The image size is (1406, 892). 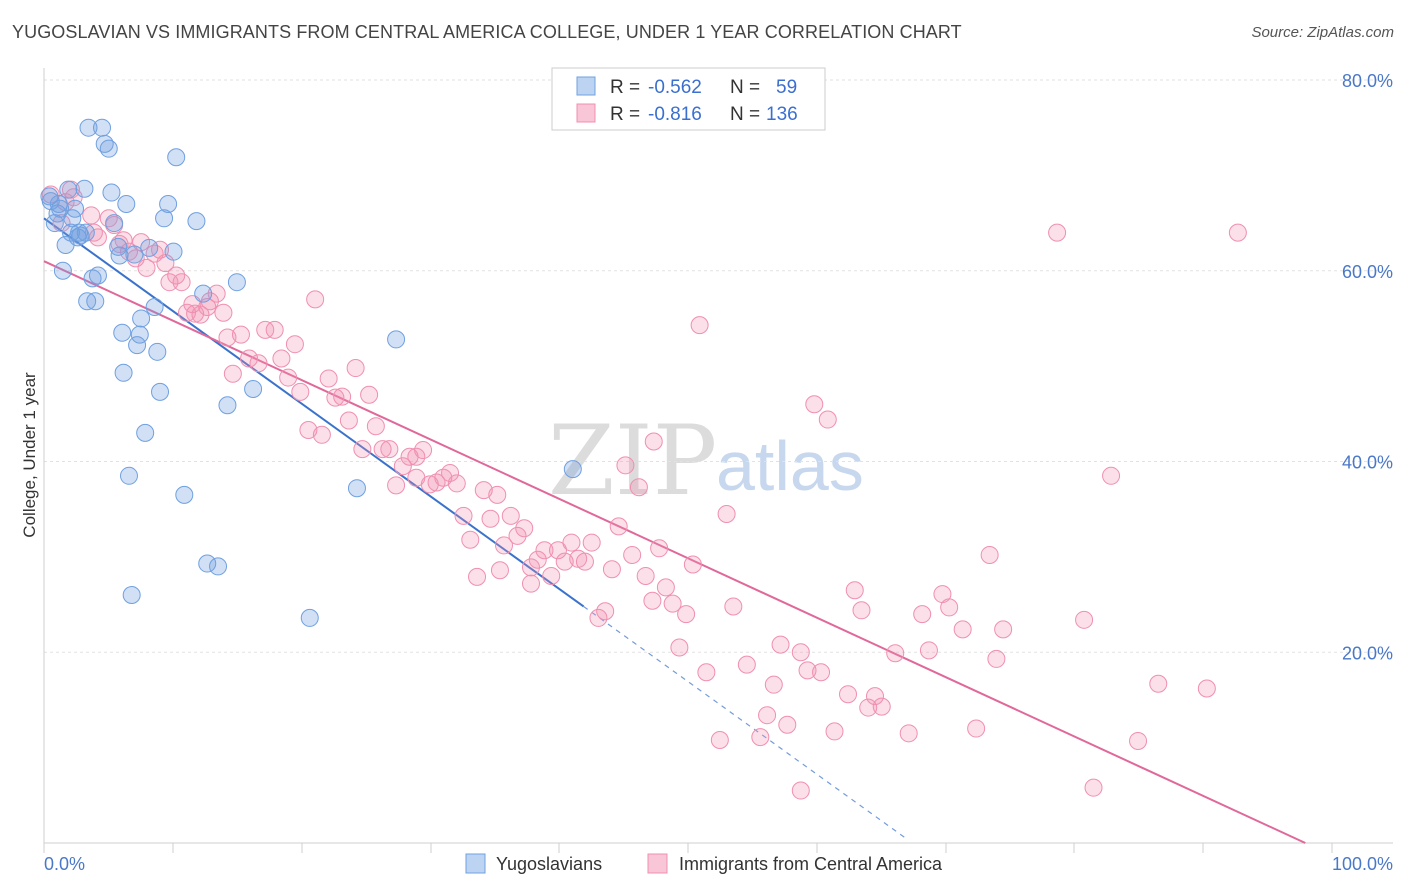 What do you see at coordinates (782, 114) in the screenshot?
I see `legend-n-value-2: 136` at bounding box center [782, 114].